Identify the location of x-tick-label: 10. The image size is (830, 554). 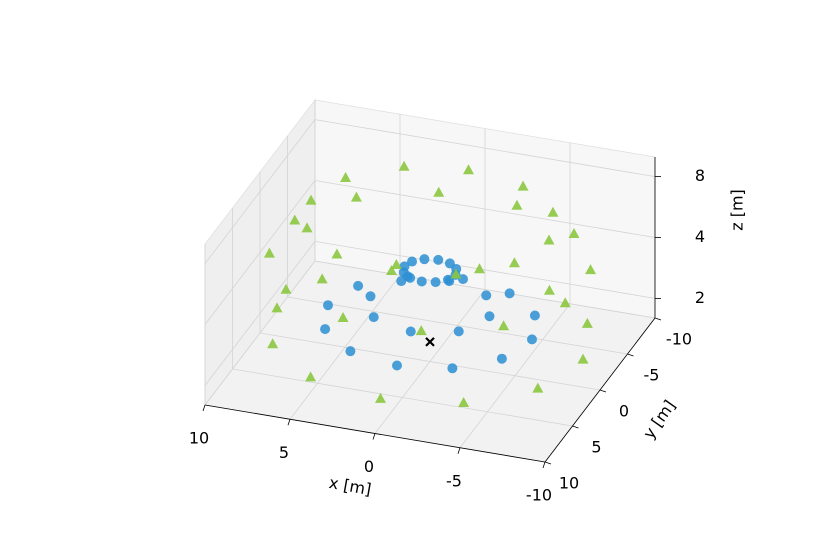
(199, 438).